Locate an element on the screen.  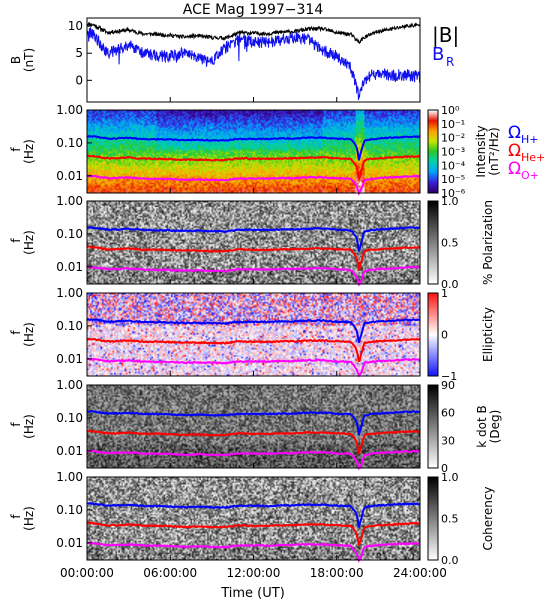
ellipticity-colorbar is located at coordinates (433, 334).